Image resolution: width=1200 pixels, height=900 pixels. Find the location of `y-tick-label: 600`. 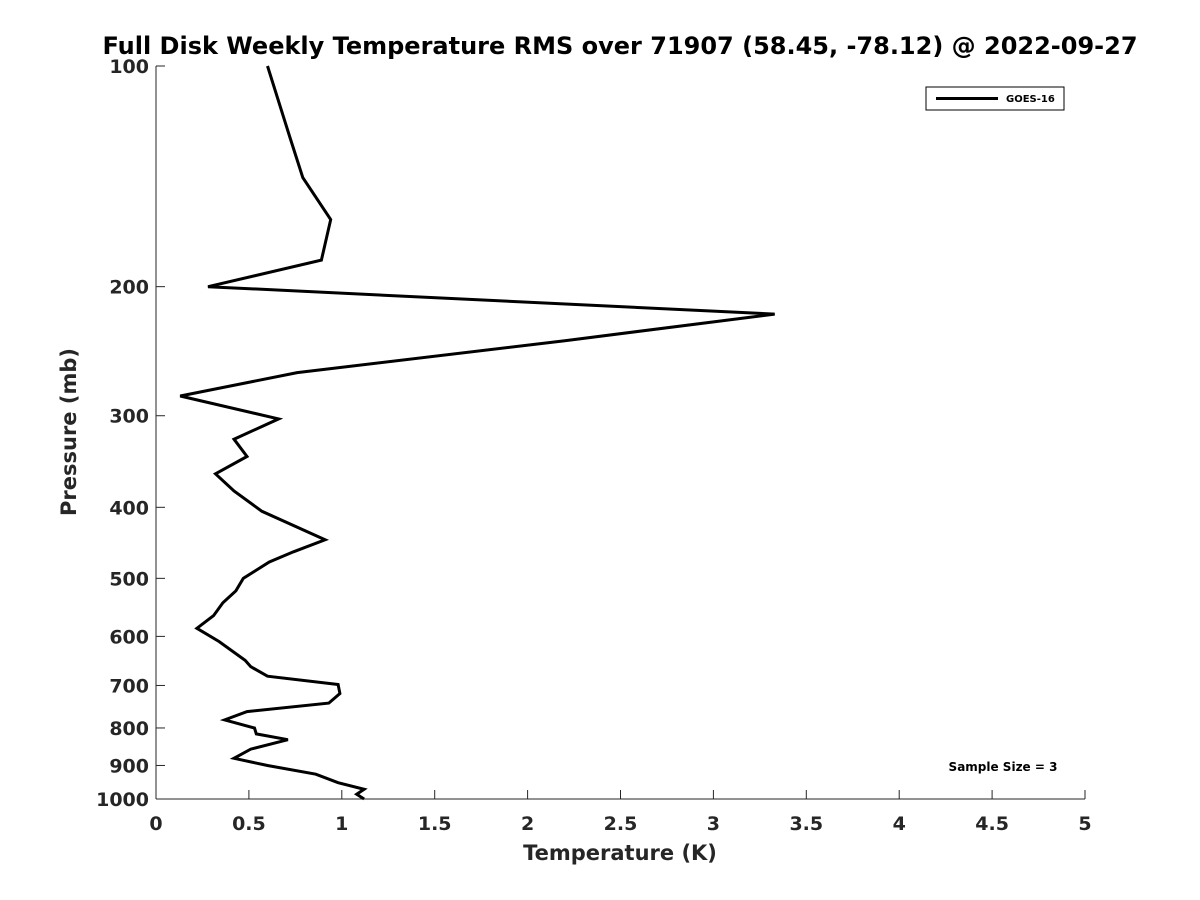

y-tick-label: 600 is located at coordinates (129, 637).